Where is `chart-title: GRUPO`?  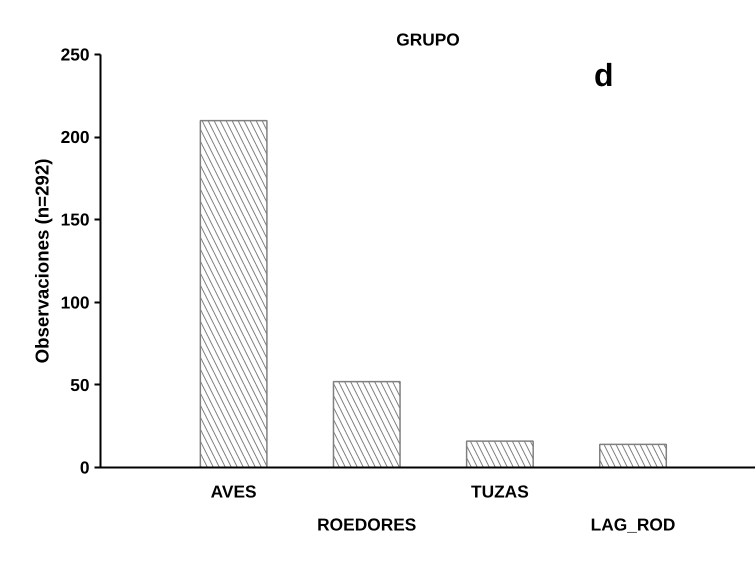 chart-title: GRUPO is located at coordinates (428, 40).